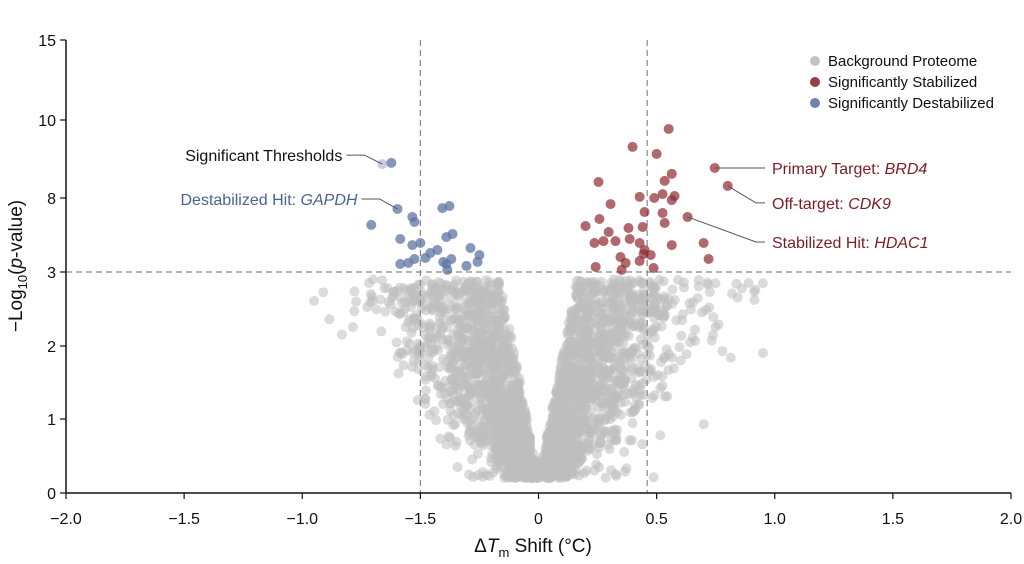 The height and width of the screenshot is (564, 1024). What do you see at coordinates (51, 347) in the screenshot?
I see `y-tick-label: 2` at bounding box center [51, 347].